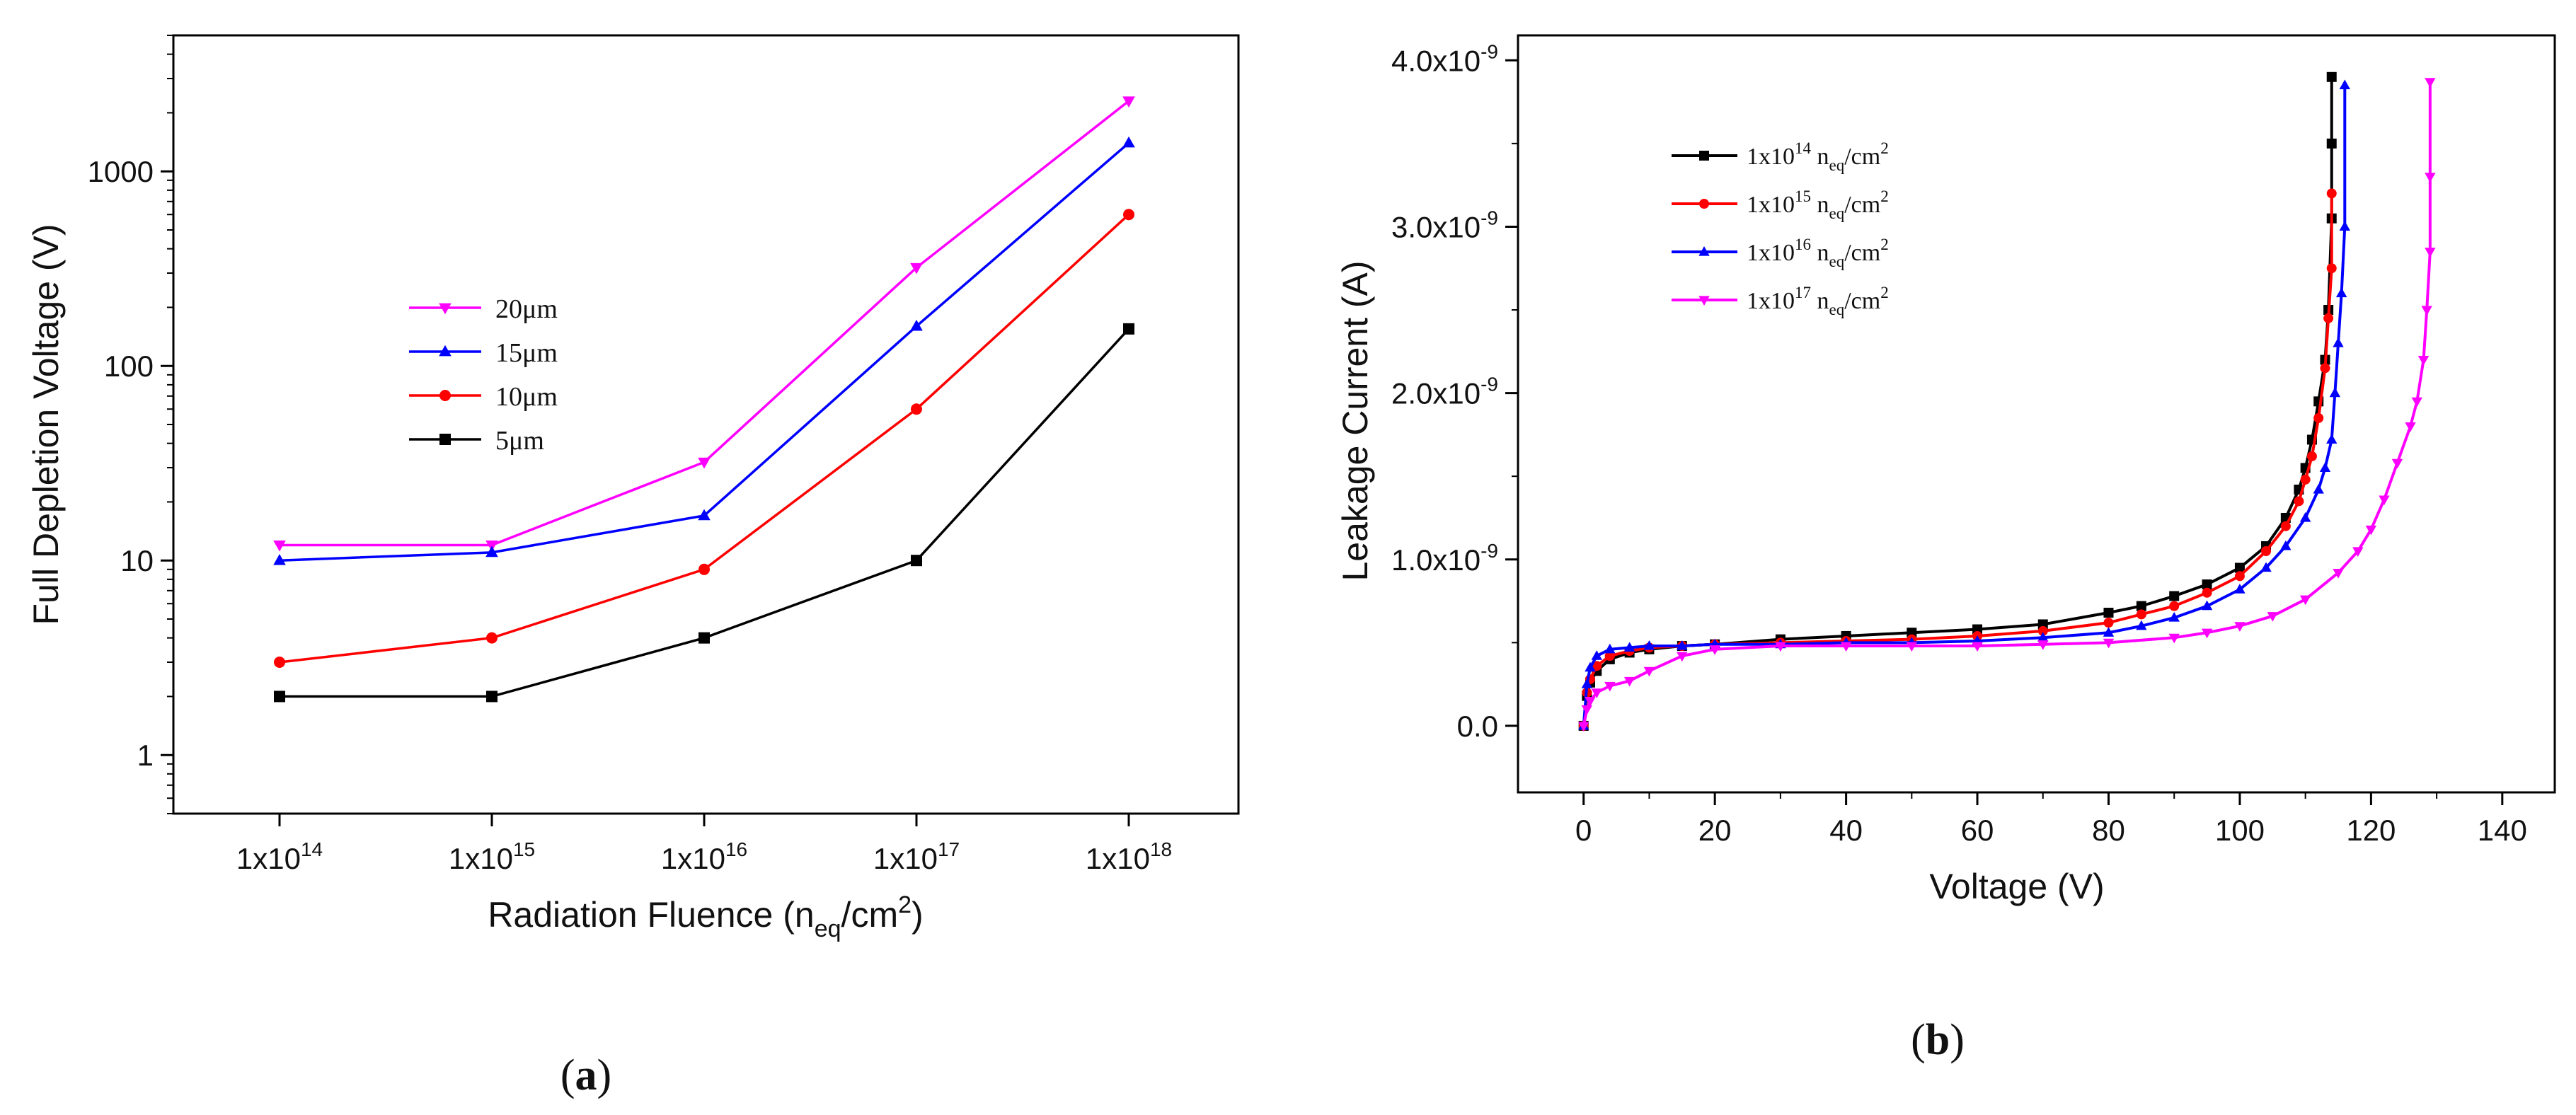 Image resolution: width=2576 pixels, height=1115 pixels. I want to click on panel-a-legend-label: 10μm, so click(527, 397).